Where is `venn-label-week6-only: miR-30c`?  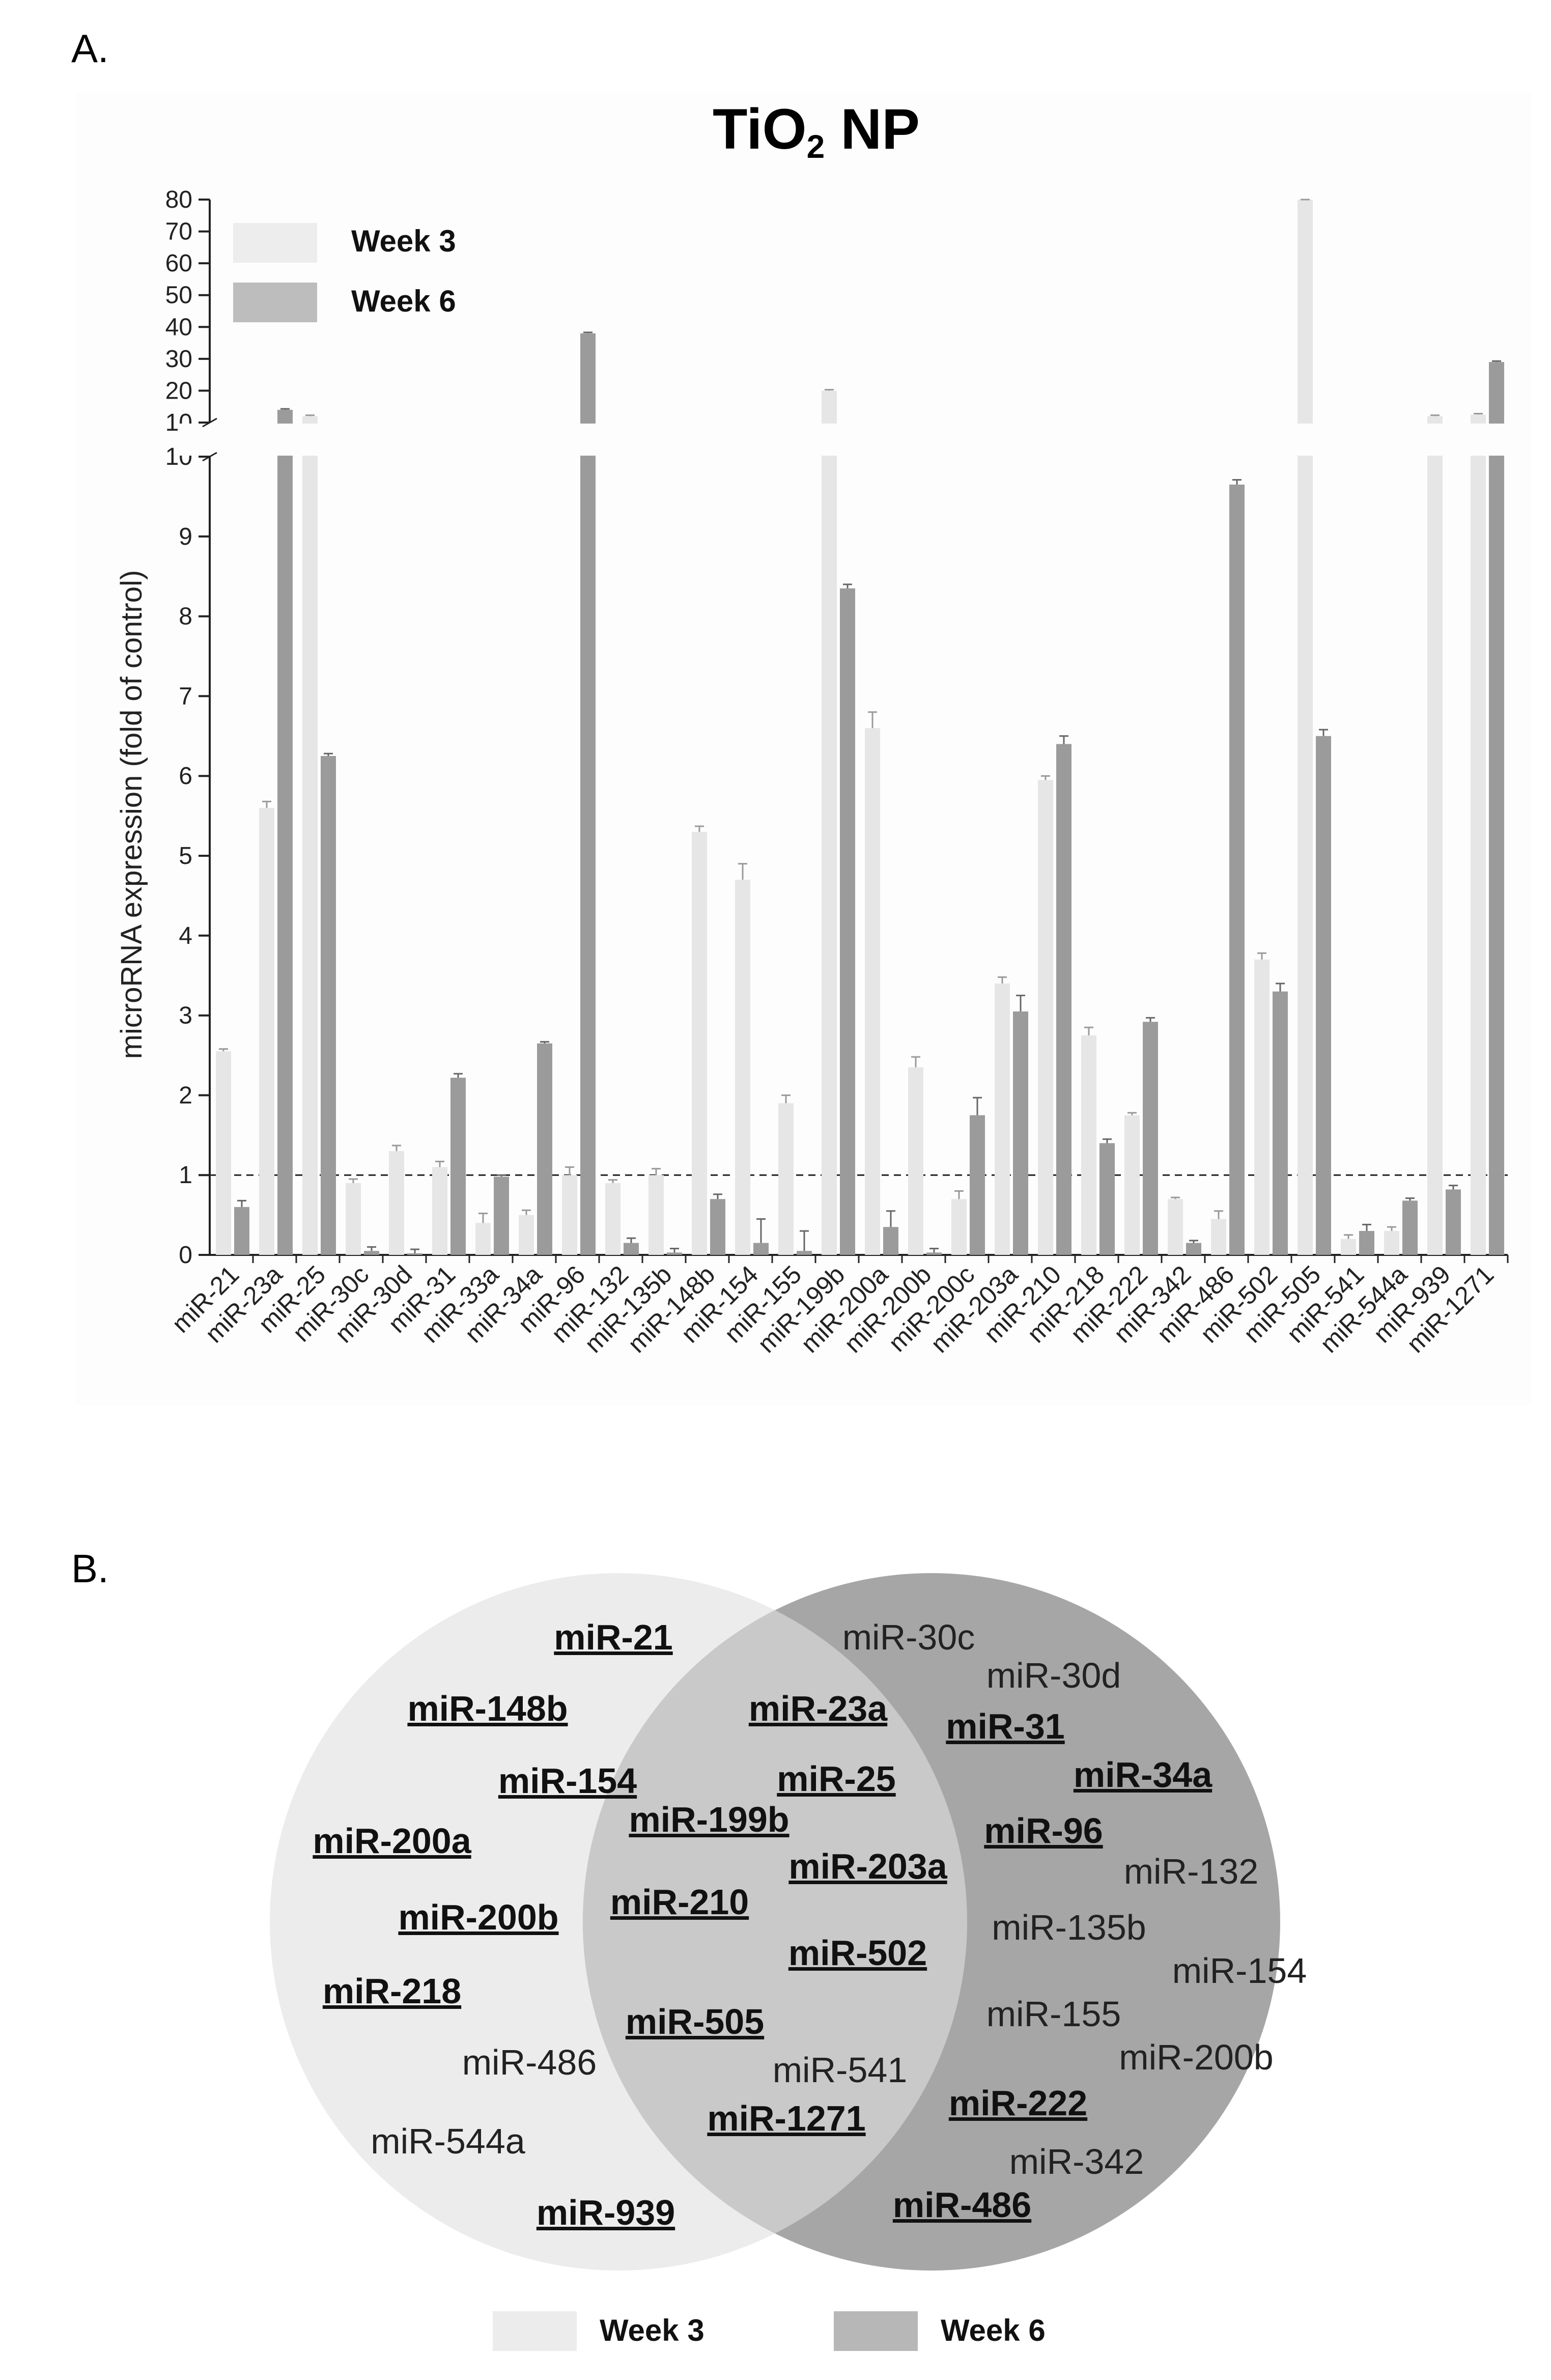
venn-label-week6-only: miR-30c is located at coordinates (909, 1637).